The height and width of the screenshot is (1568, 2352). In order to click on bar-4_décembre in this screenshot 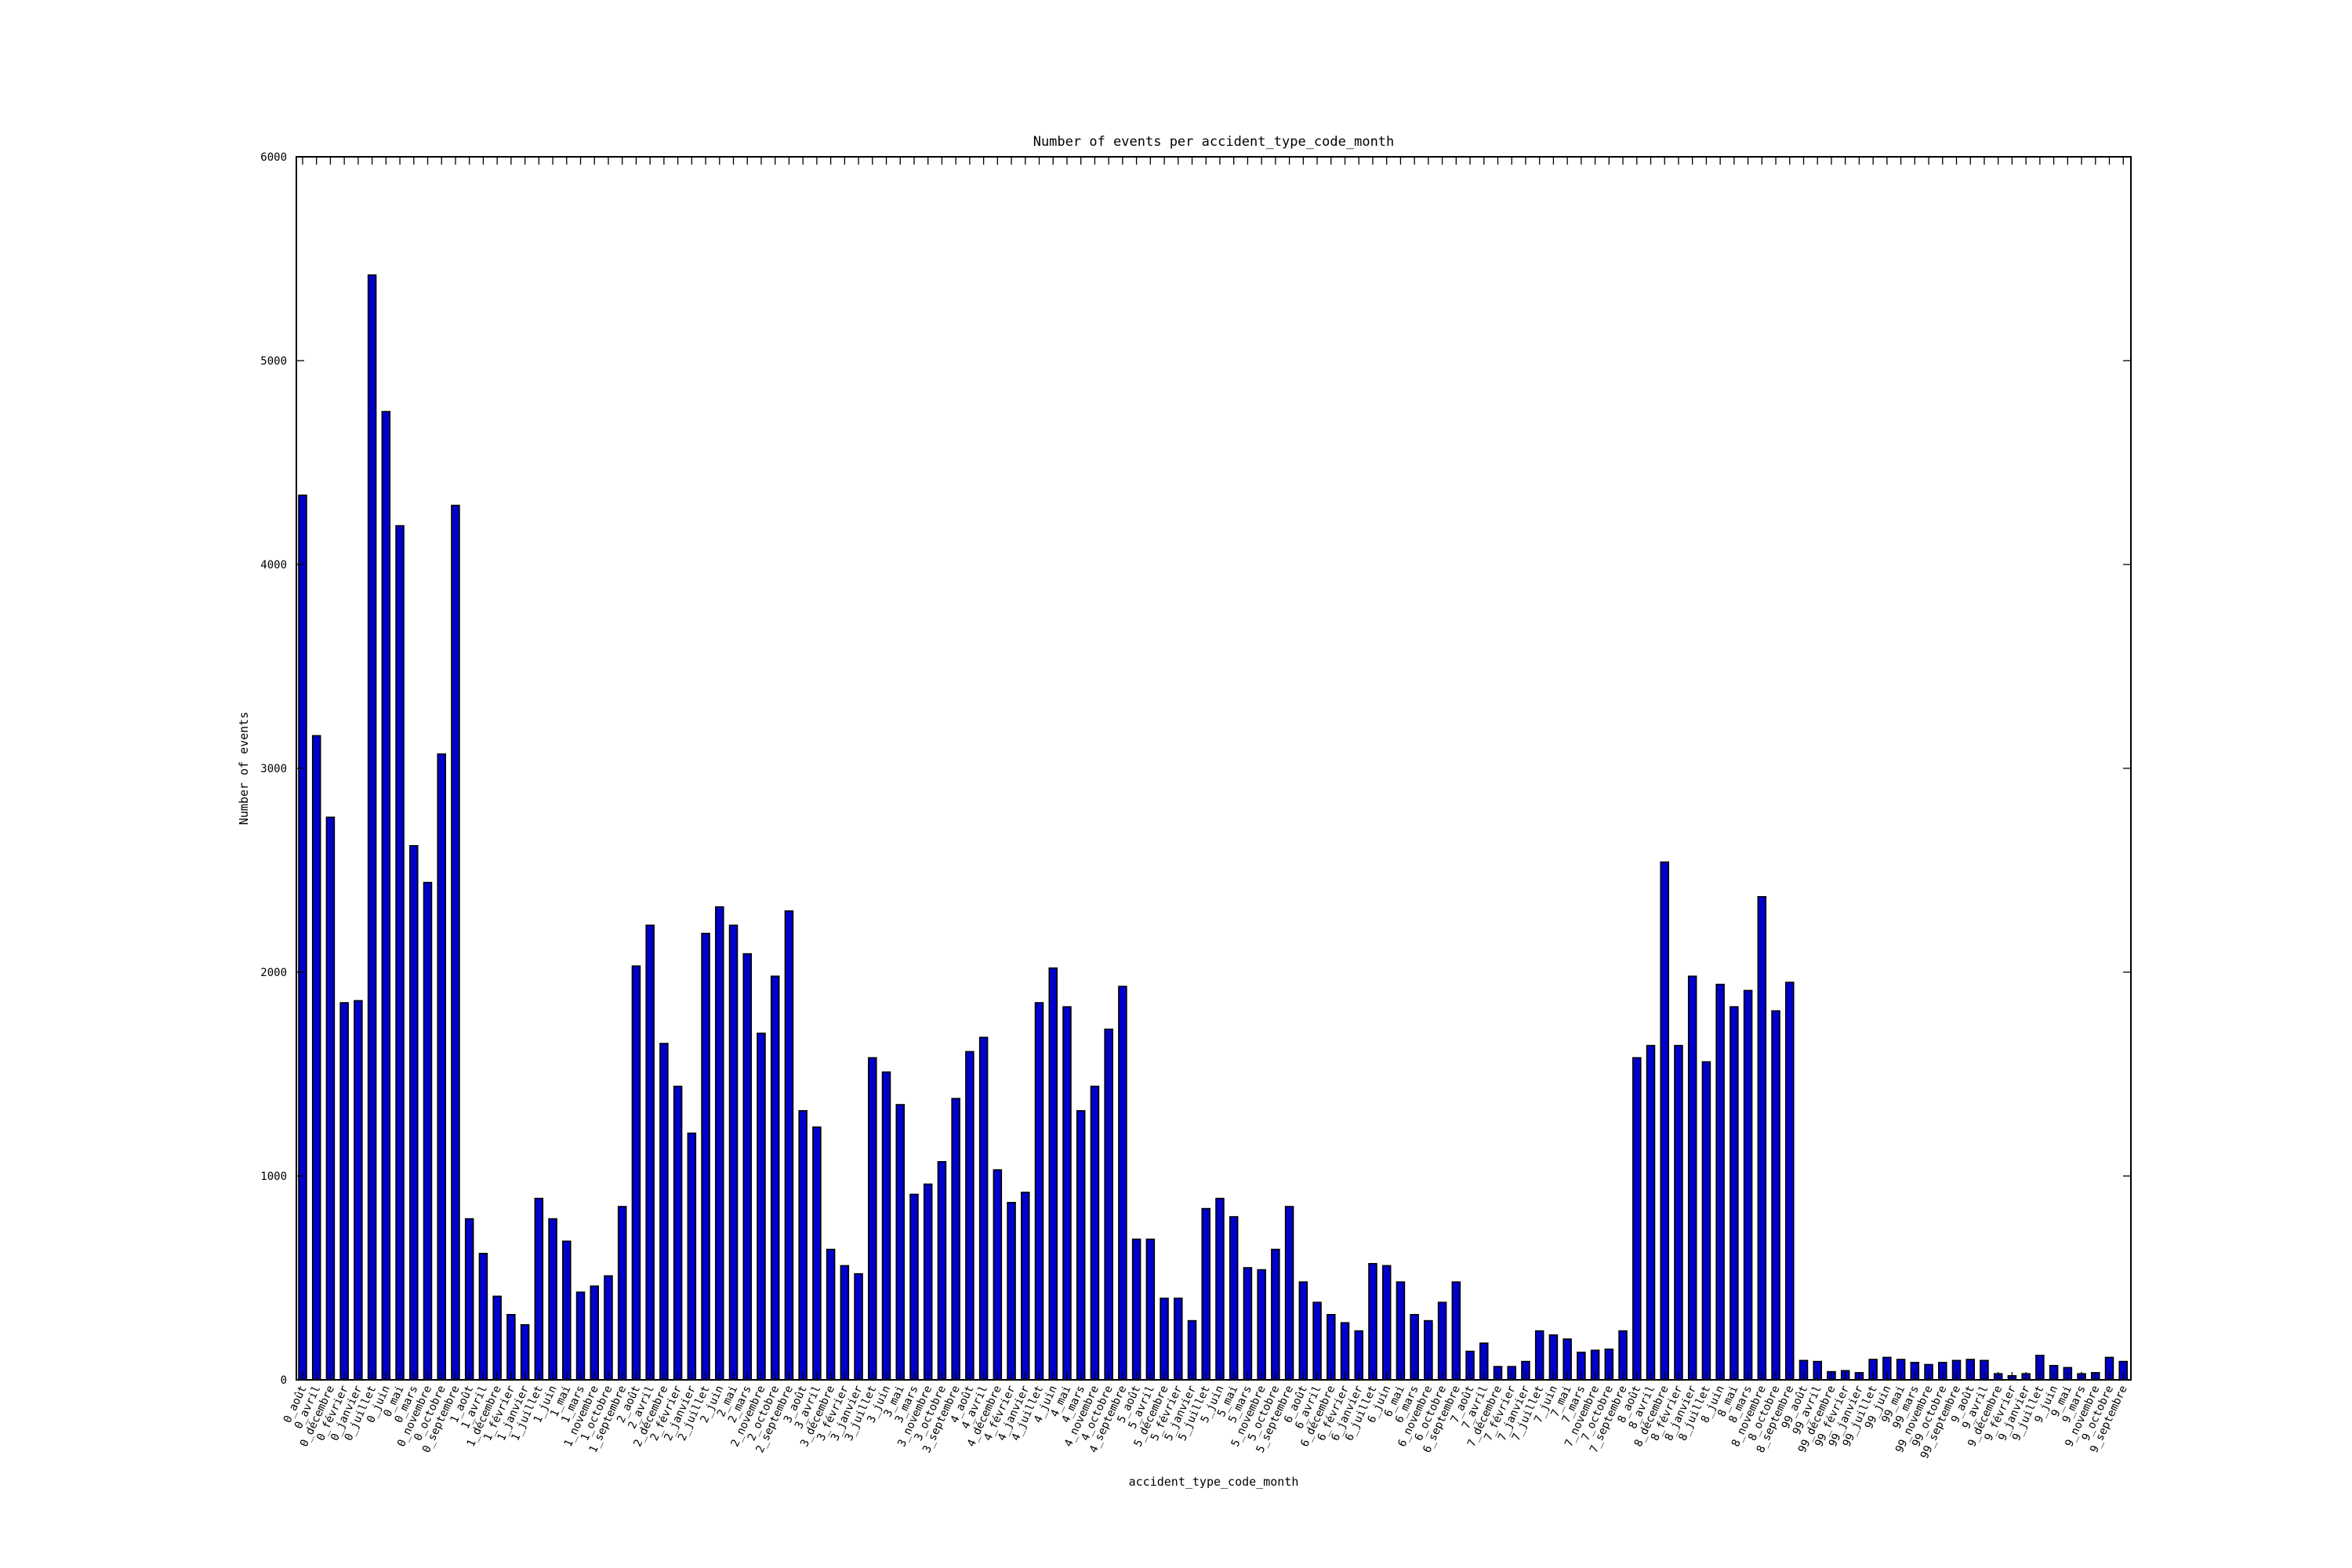, I will do `click(998, 1275)`.